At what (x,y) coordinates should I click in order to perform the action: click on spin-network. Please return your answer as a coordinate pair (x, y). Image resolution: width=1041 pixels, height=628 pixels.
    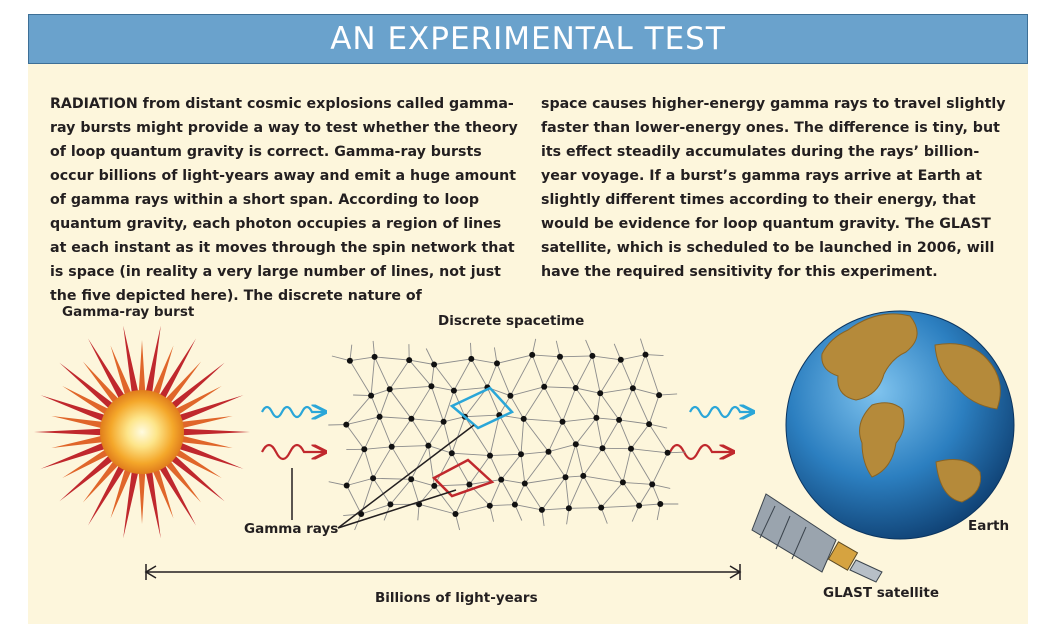
    Looking at the image, I should click on (507, 434).